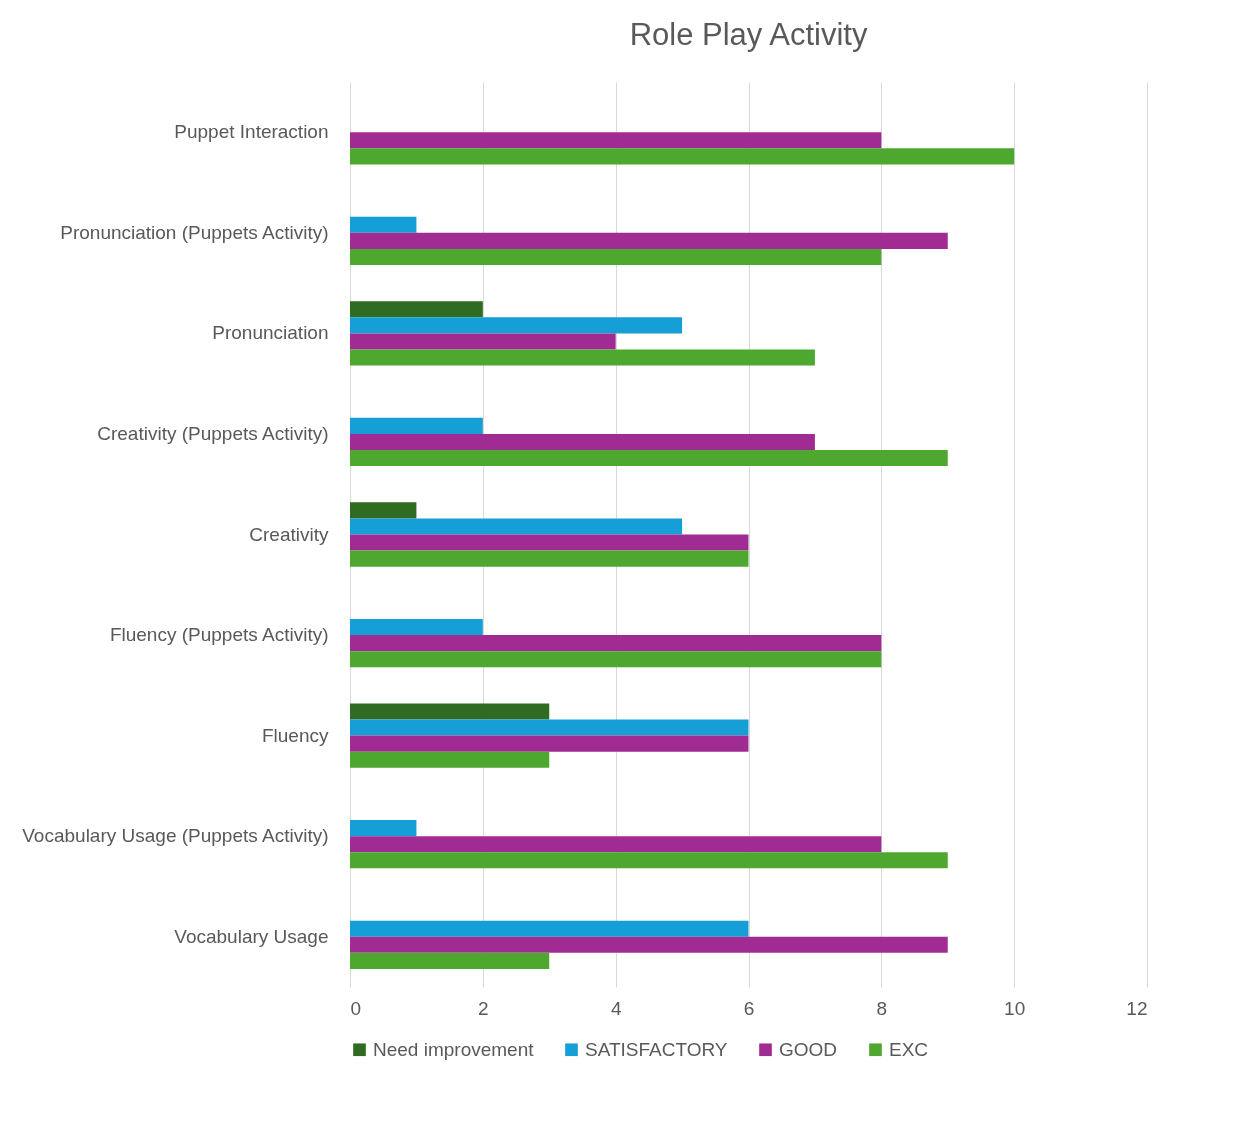  What do you see at coordinates (882, 1008) in the screenshot?
I see `x-tick-label: 8` at bounding box center [882, 1008].